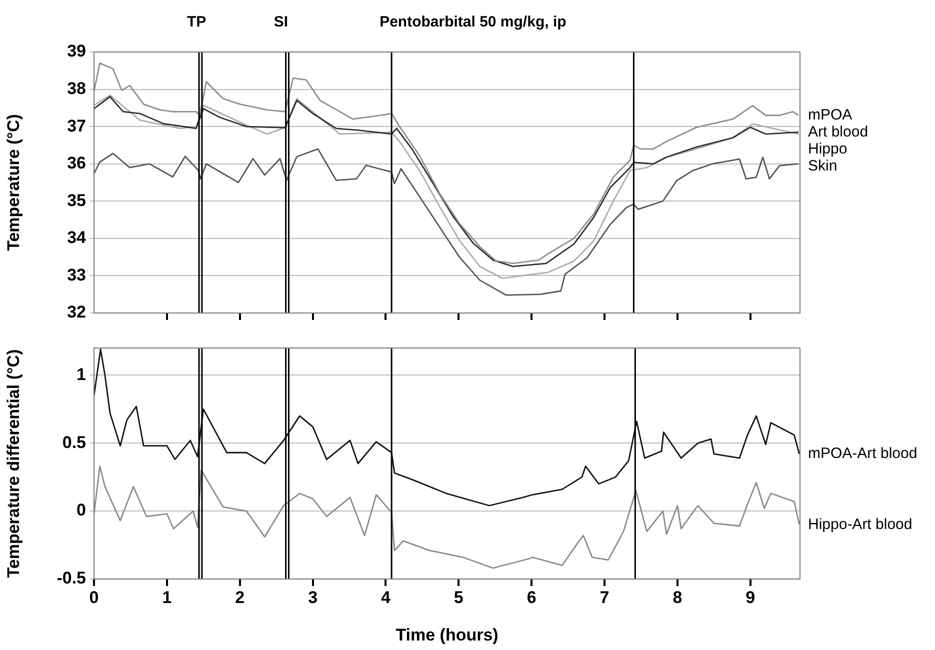  Describe the element at coordinates (751, 597) in the screenshot. I see `x-tick-label: 9` at that location.